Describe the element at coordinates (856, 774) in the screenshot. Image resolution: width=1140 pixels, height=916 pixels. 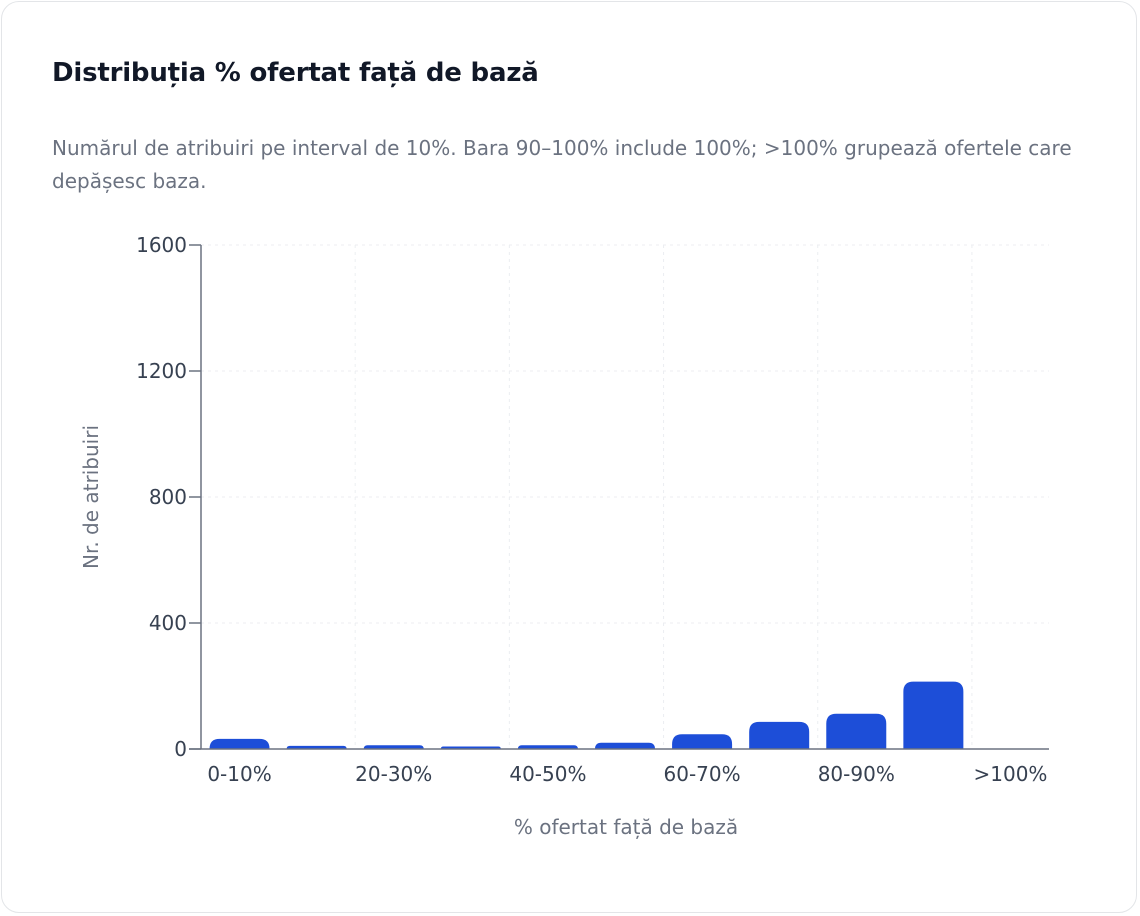
I see `x-tick-label: 80-90%` at that location.